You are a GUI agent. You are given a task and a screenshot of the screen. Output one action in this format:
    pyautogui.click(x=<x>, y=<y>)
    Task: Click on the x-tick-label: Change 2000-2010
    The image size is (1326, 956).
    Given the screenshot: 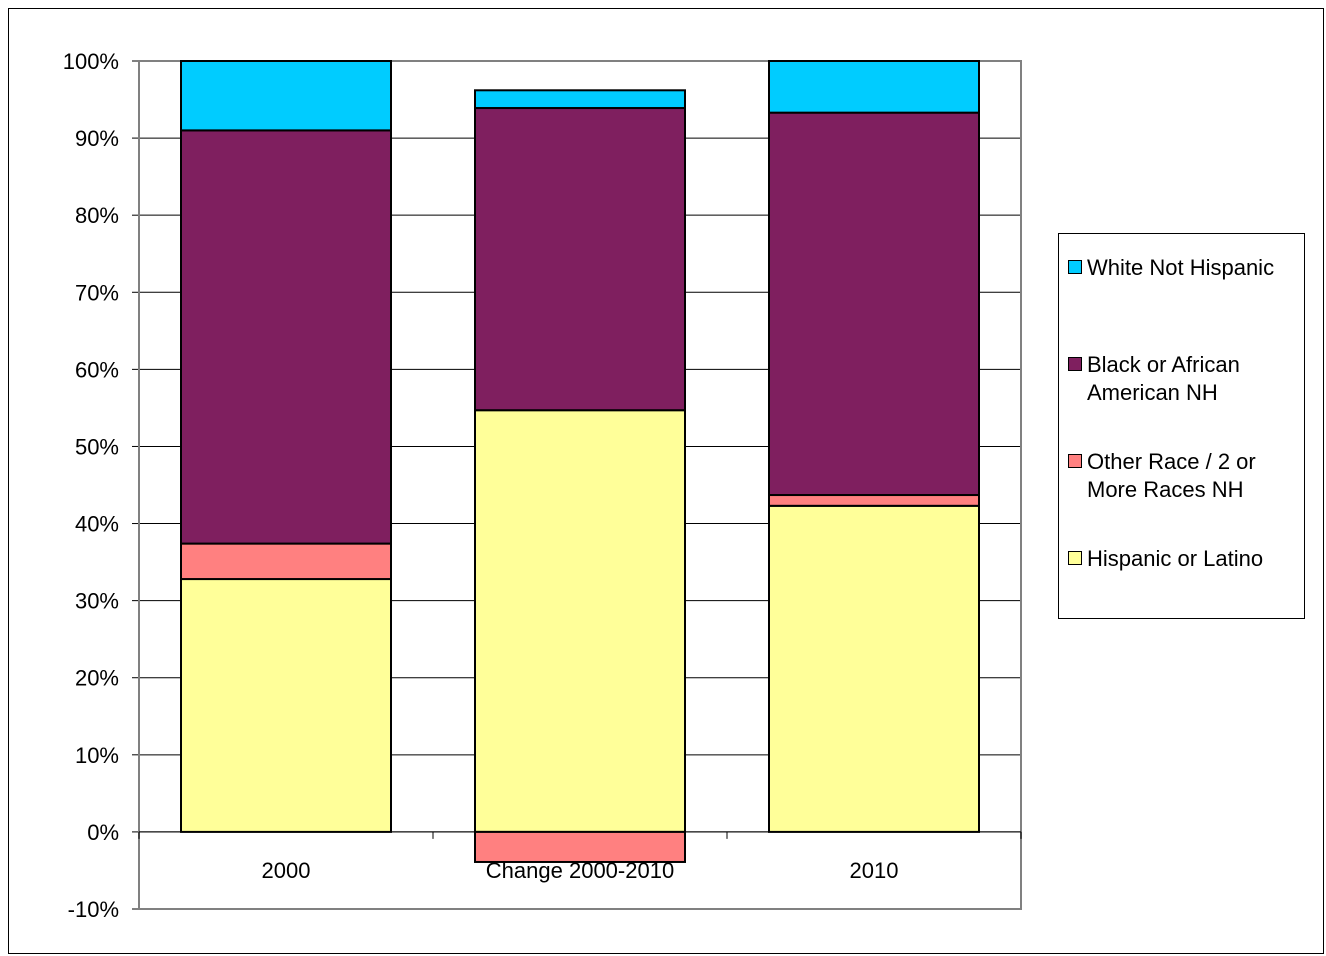 What is the action you would take?
    pyautogui.click(x=580, y=870)
    